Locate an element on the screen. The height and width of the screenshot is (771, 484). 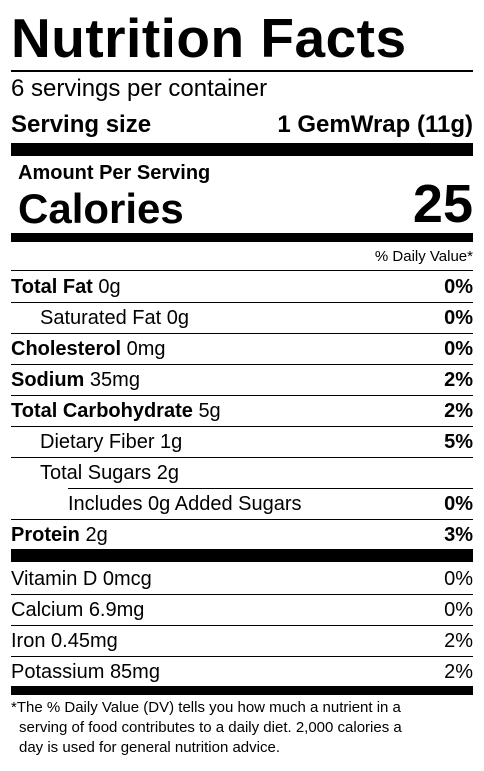
amount-per-serving: Amount Per Serving is located at coordinates (114, 173).